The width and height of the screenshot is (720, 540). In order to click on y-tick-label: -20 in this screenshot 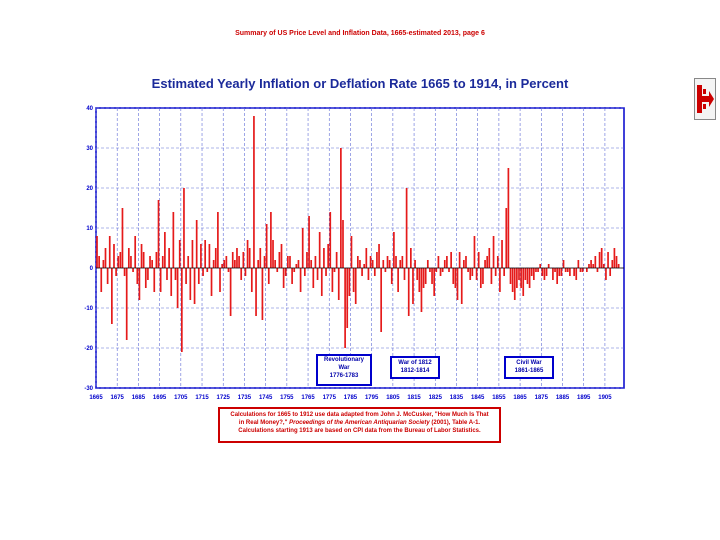, I will do `click(88, 349)`.